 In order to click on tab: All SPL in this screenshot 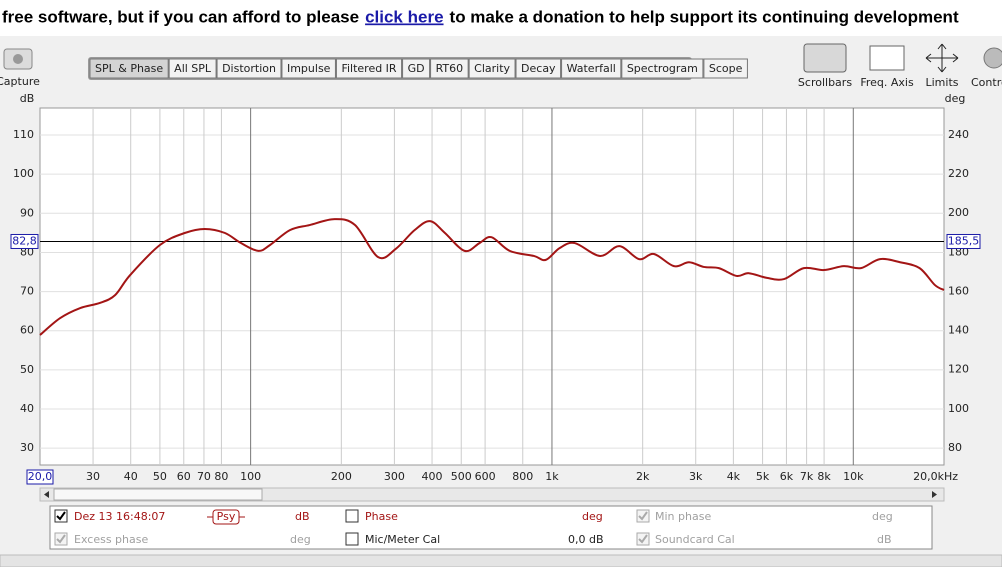, I will do `click(192, 68)`.